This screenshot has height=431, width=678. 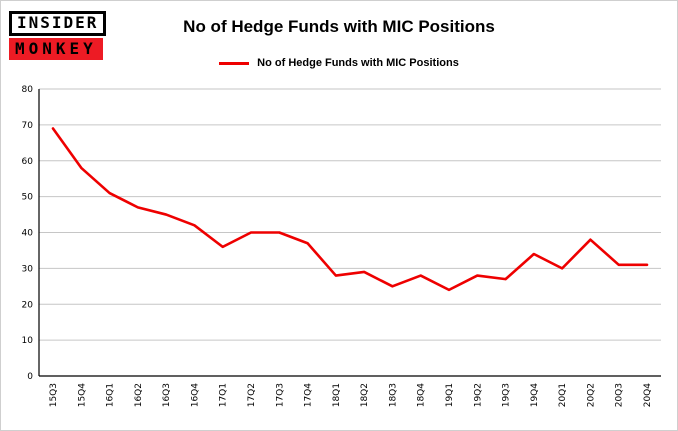 What do you see at coordinates (56, 48) in the screenshot?
I see `logo-text-monkey: MONKEY` at bounding box center [56, 48].